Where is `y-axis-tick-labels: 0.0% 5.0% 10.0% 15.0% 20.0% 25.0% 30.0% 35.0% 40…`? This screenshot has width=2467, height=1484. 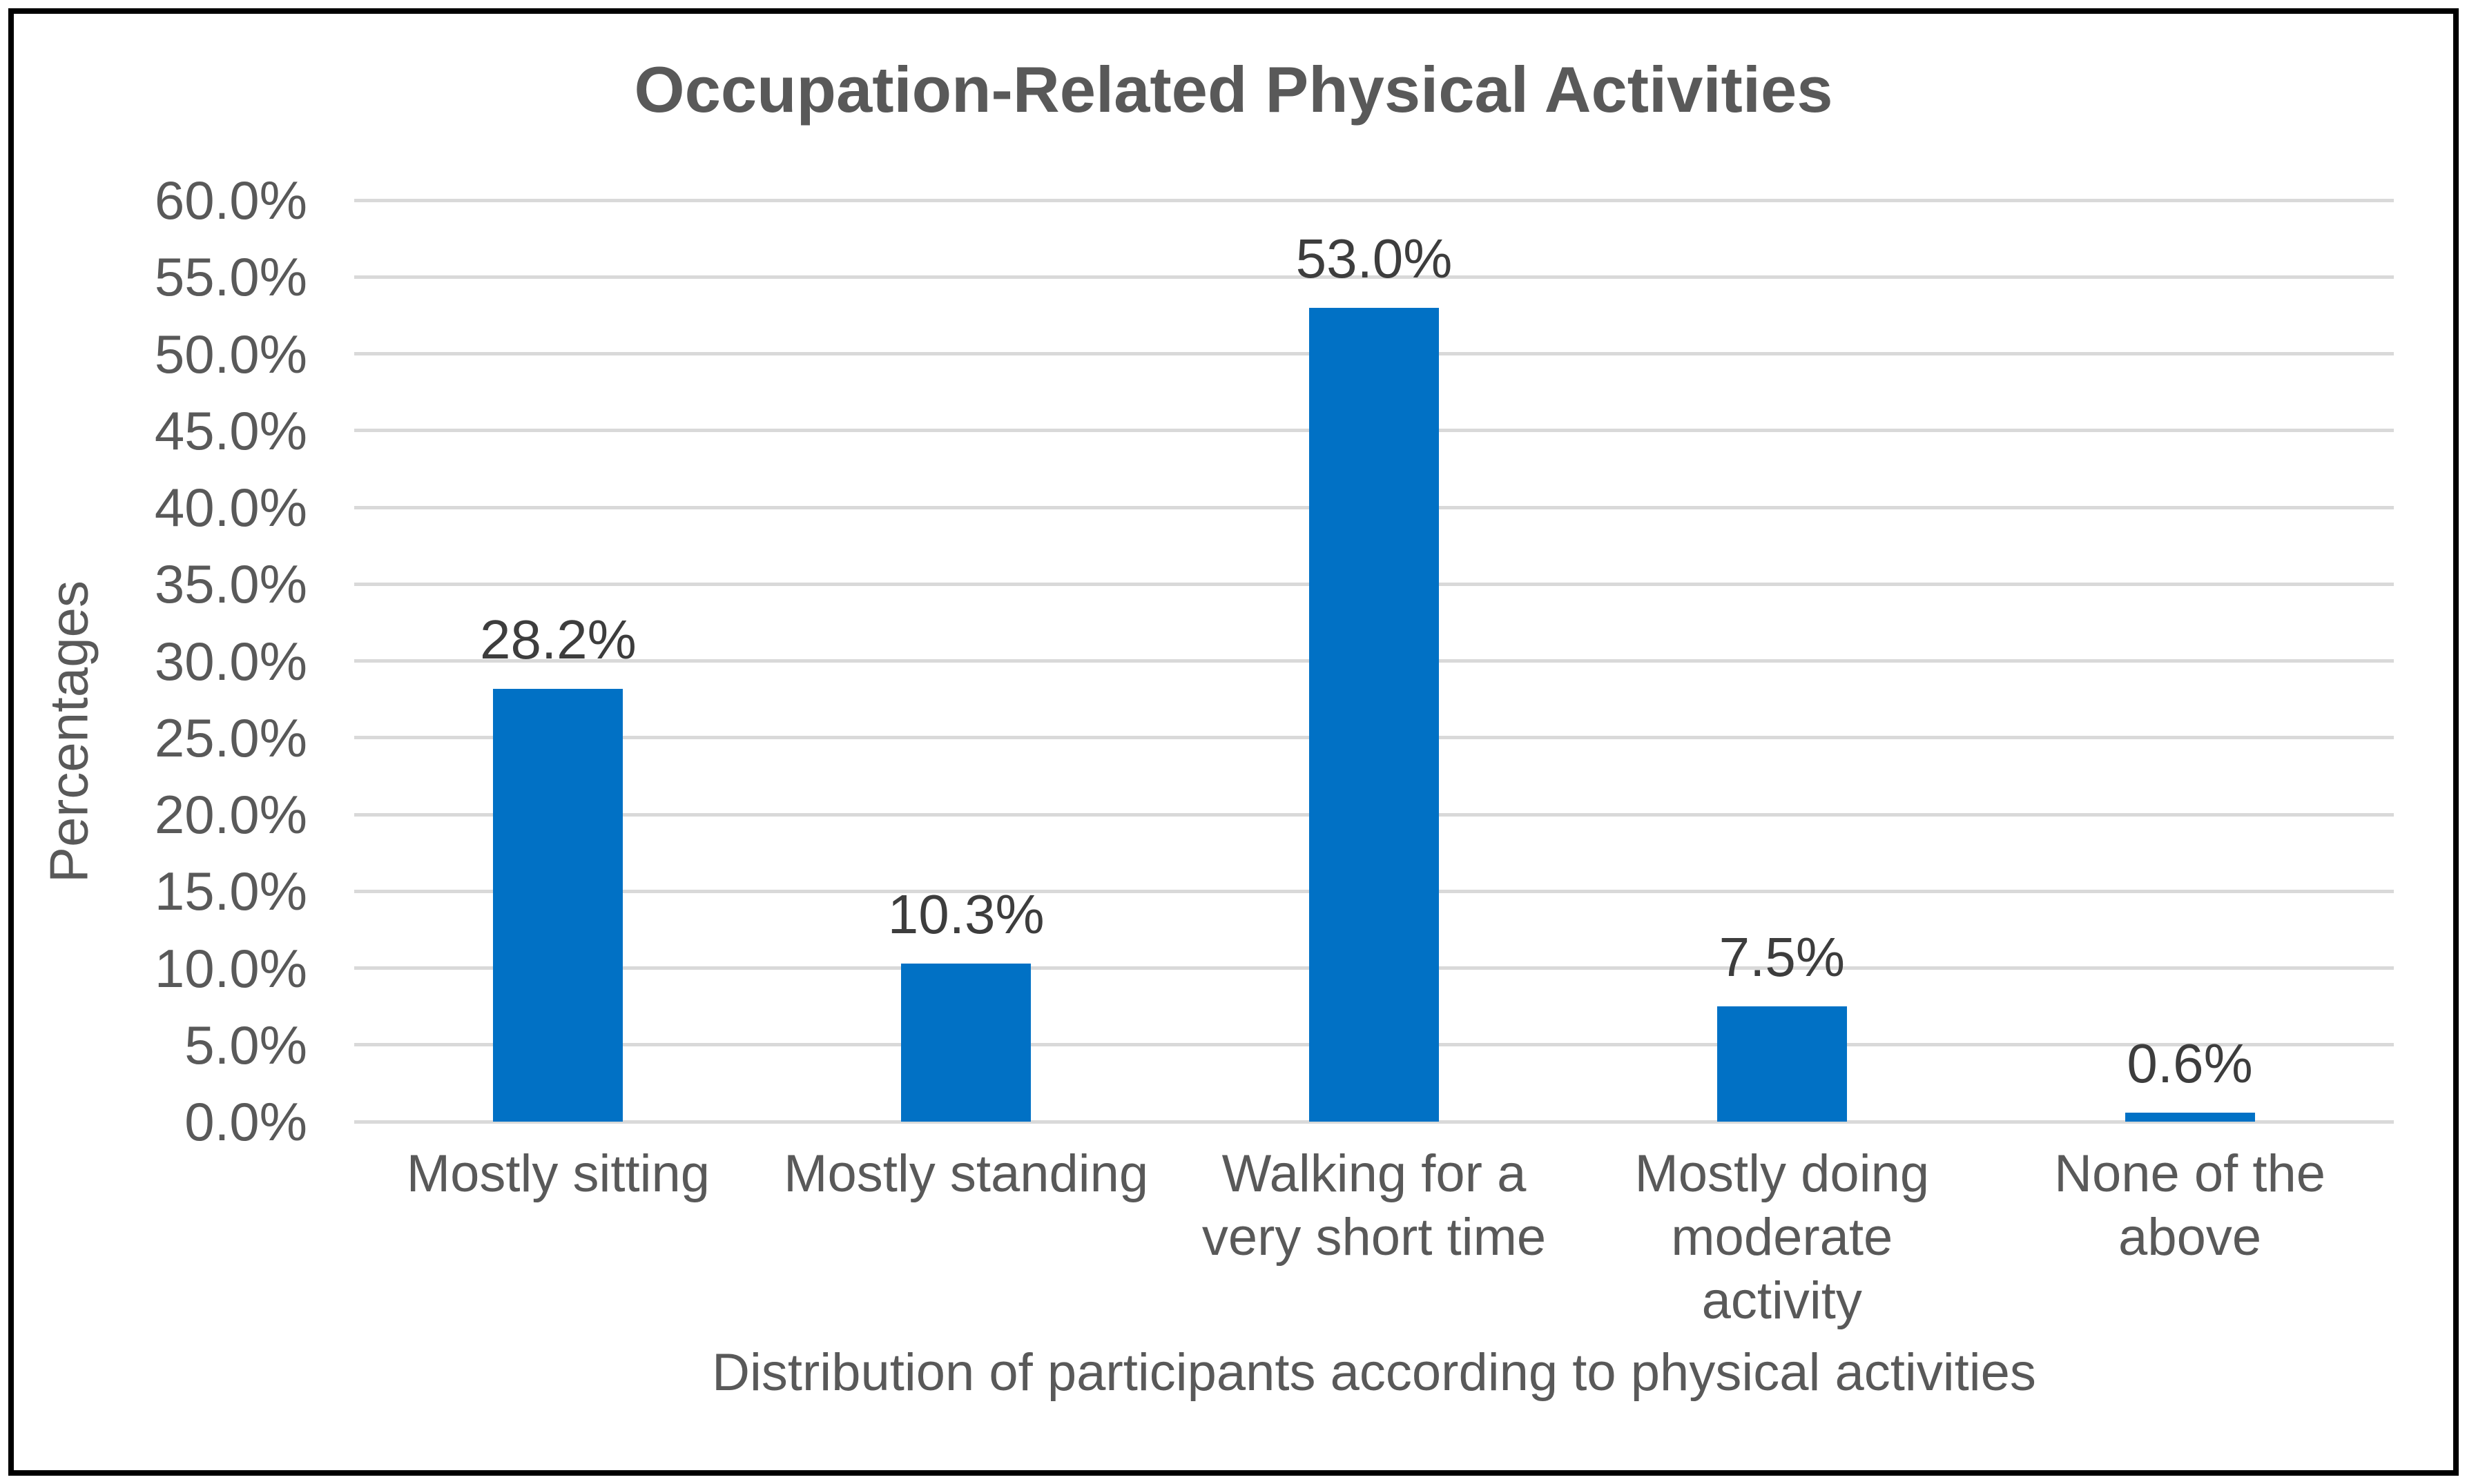 y-axis-tick-labels: 0.0% 5.0% 10.0% 15.0% 20.0% 25.0% 30.0% 35.0% 40… is located at coordinates (153, 661).